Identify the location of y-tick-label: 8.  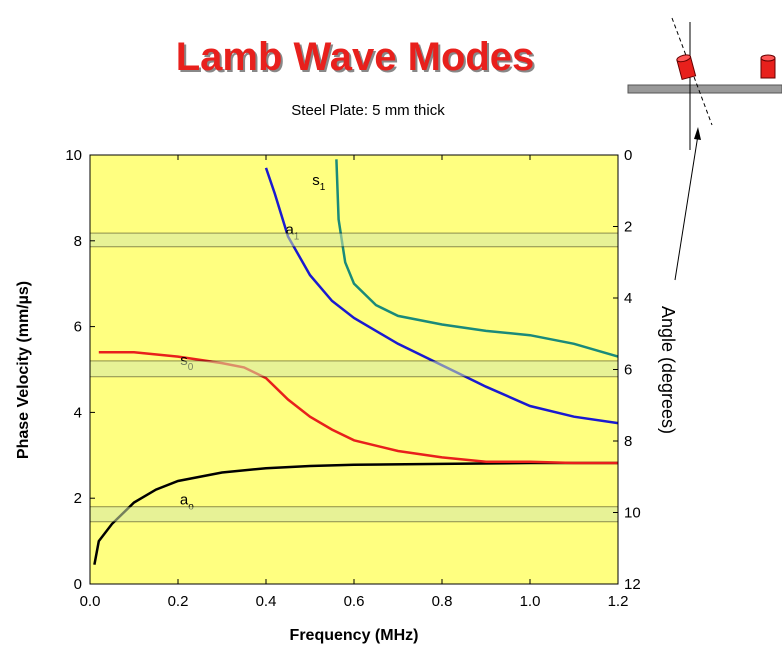
(78, 241).